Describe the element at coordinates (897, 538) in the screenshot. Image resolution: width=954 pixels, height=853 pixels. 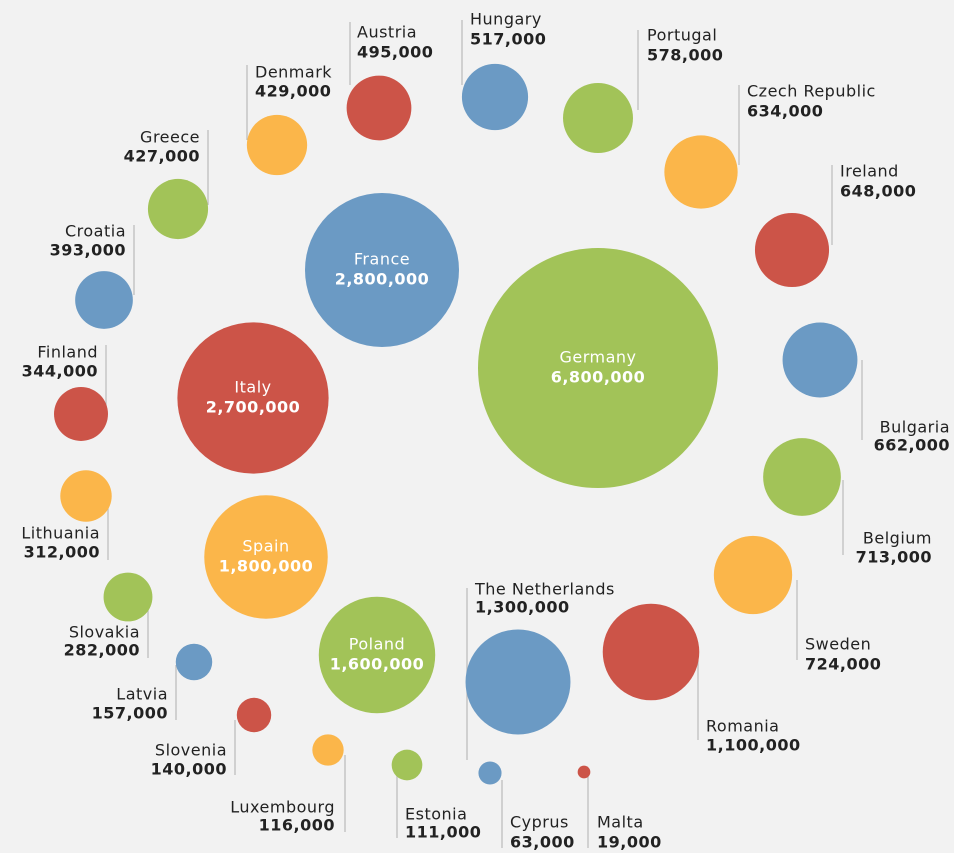
I see `bubble-label: Belgium` at that location.